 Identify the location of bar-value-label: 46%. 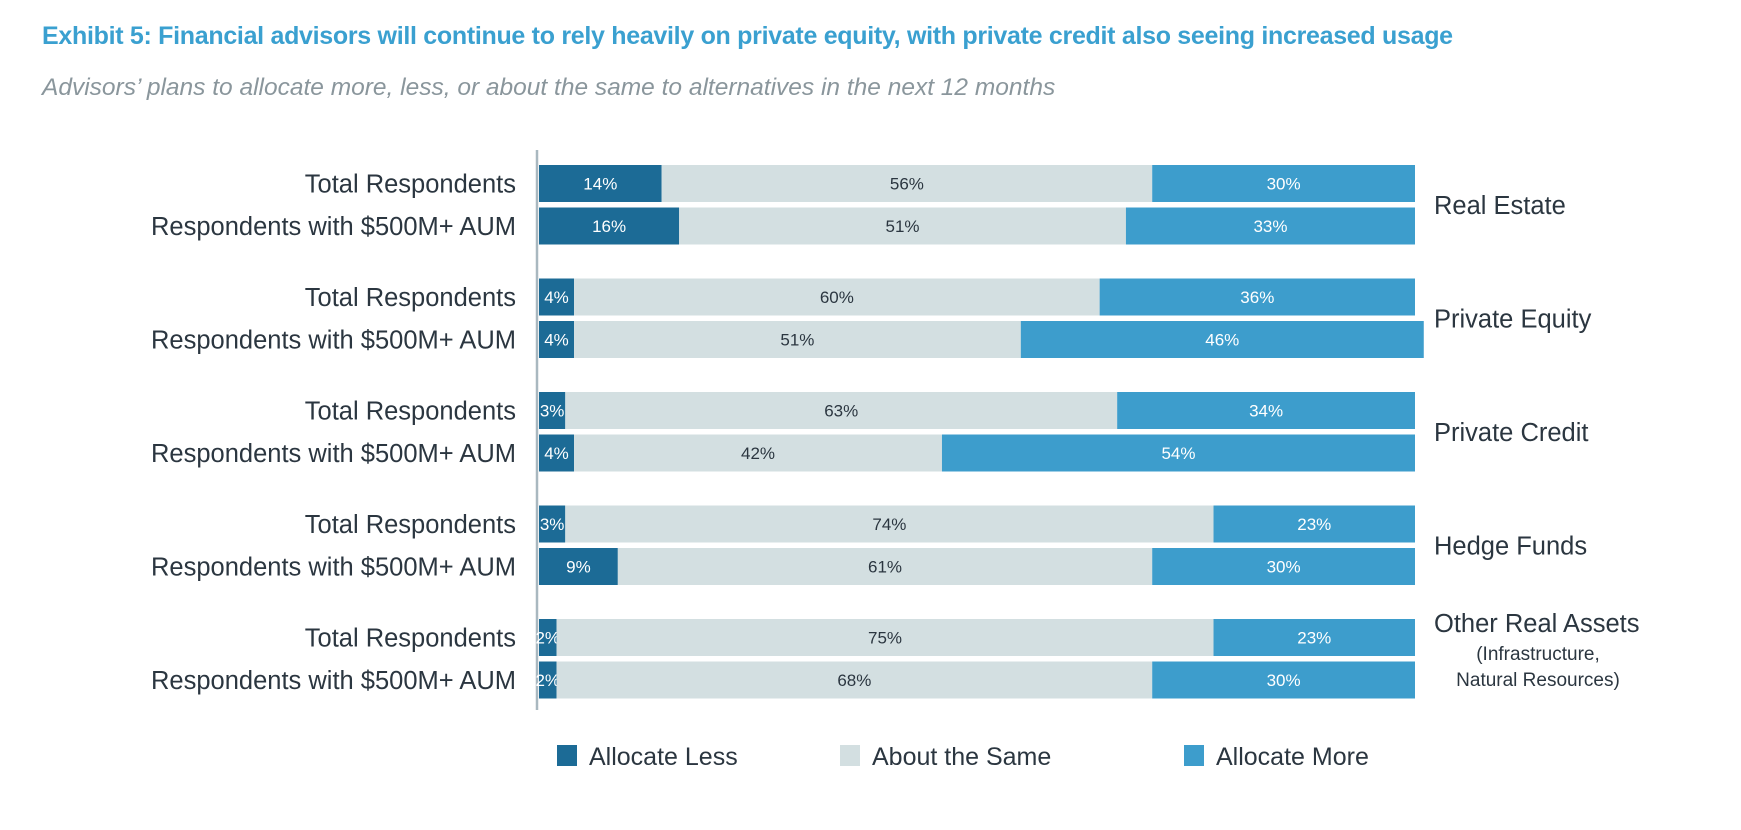
(1222, 340).